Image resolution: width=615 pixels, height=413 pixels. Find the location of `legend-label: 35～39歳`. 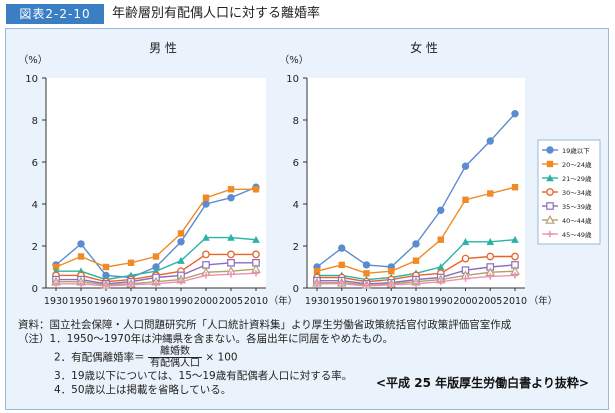

legend-label: 35～39歳 is located at coordinates (577, 206).